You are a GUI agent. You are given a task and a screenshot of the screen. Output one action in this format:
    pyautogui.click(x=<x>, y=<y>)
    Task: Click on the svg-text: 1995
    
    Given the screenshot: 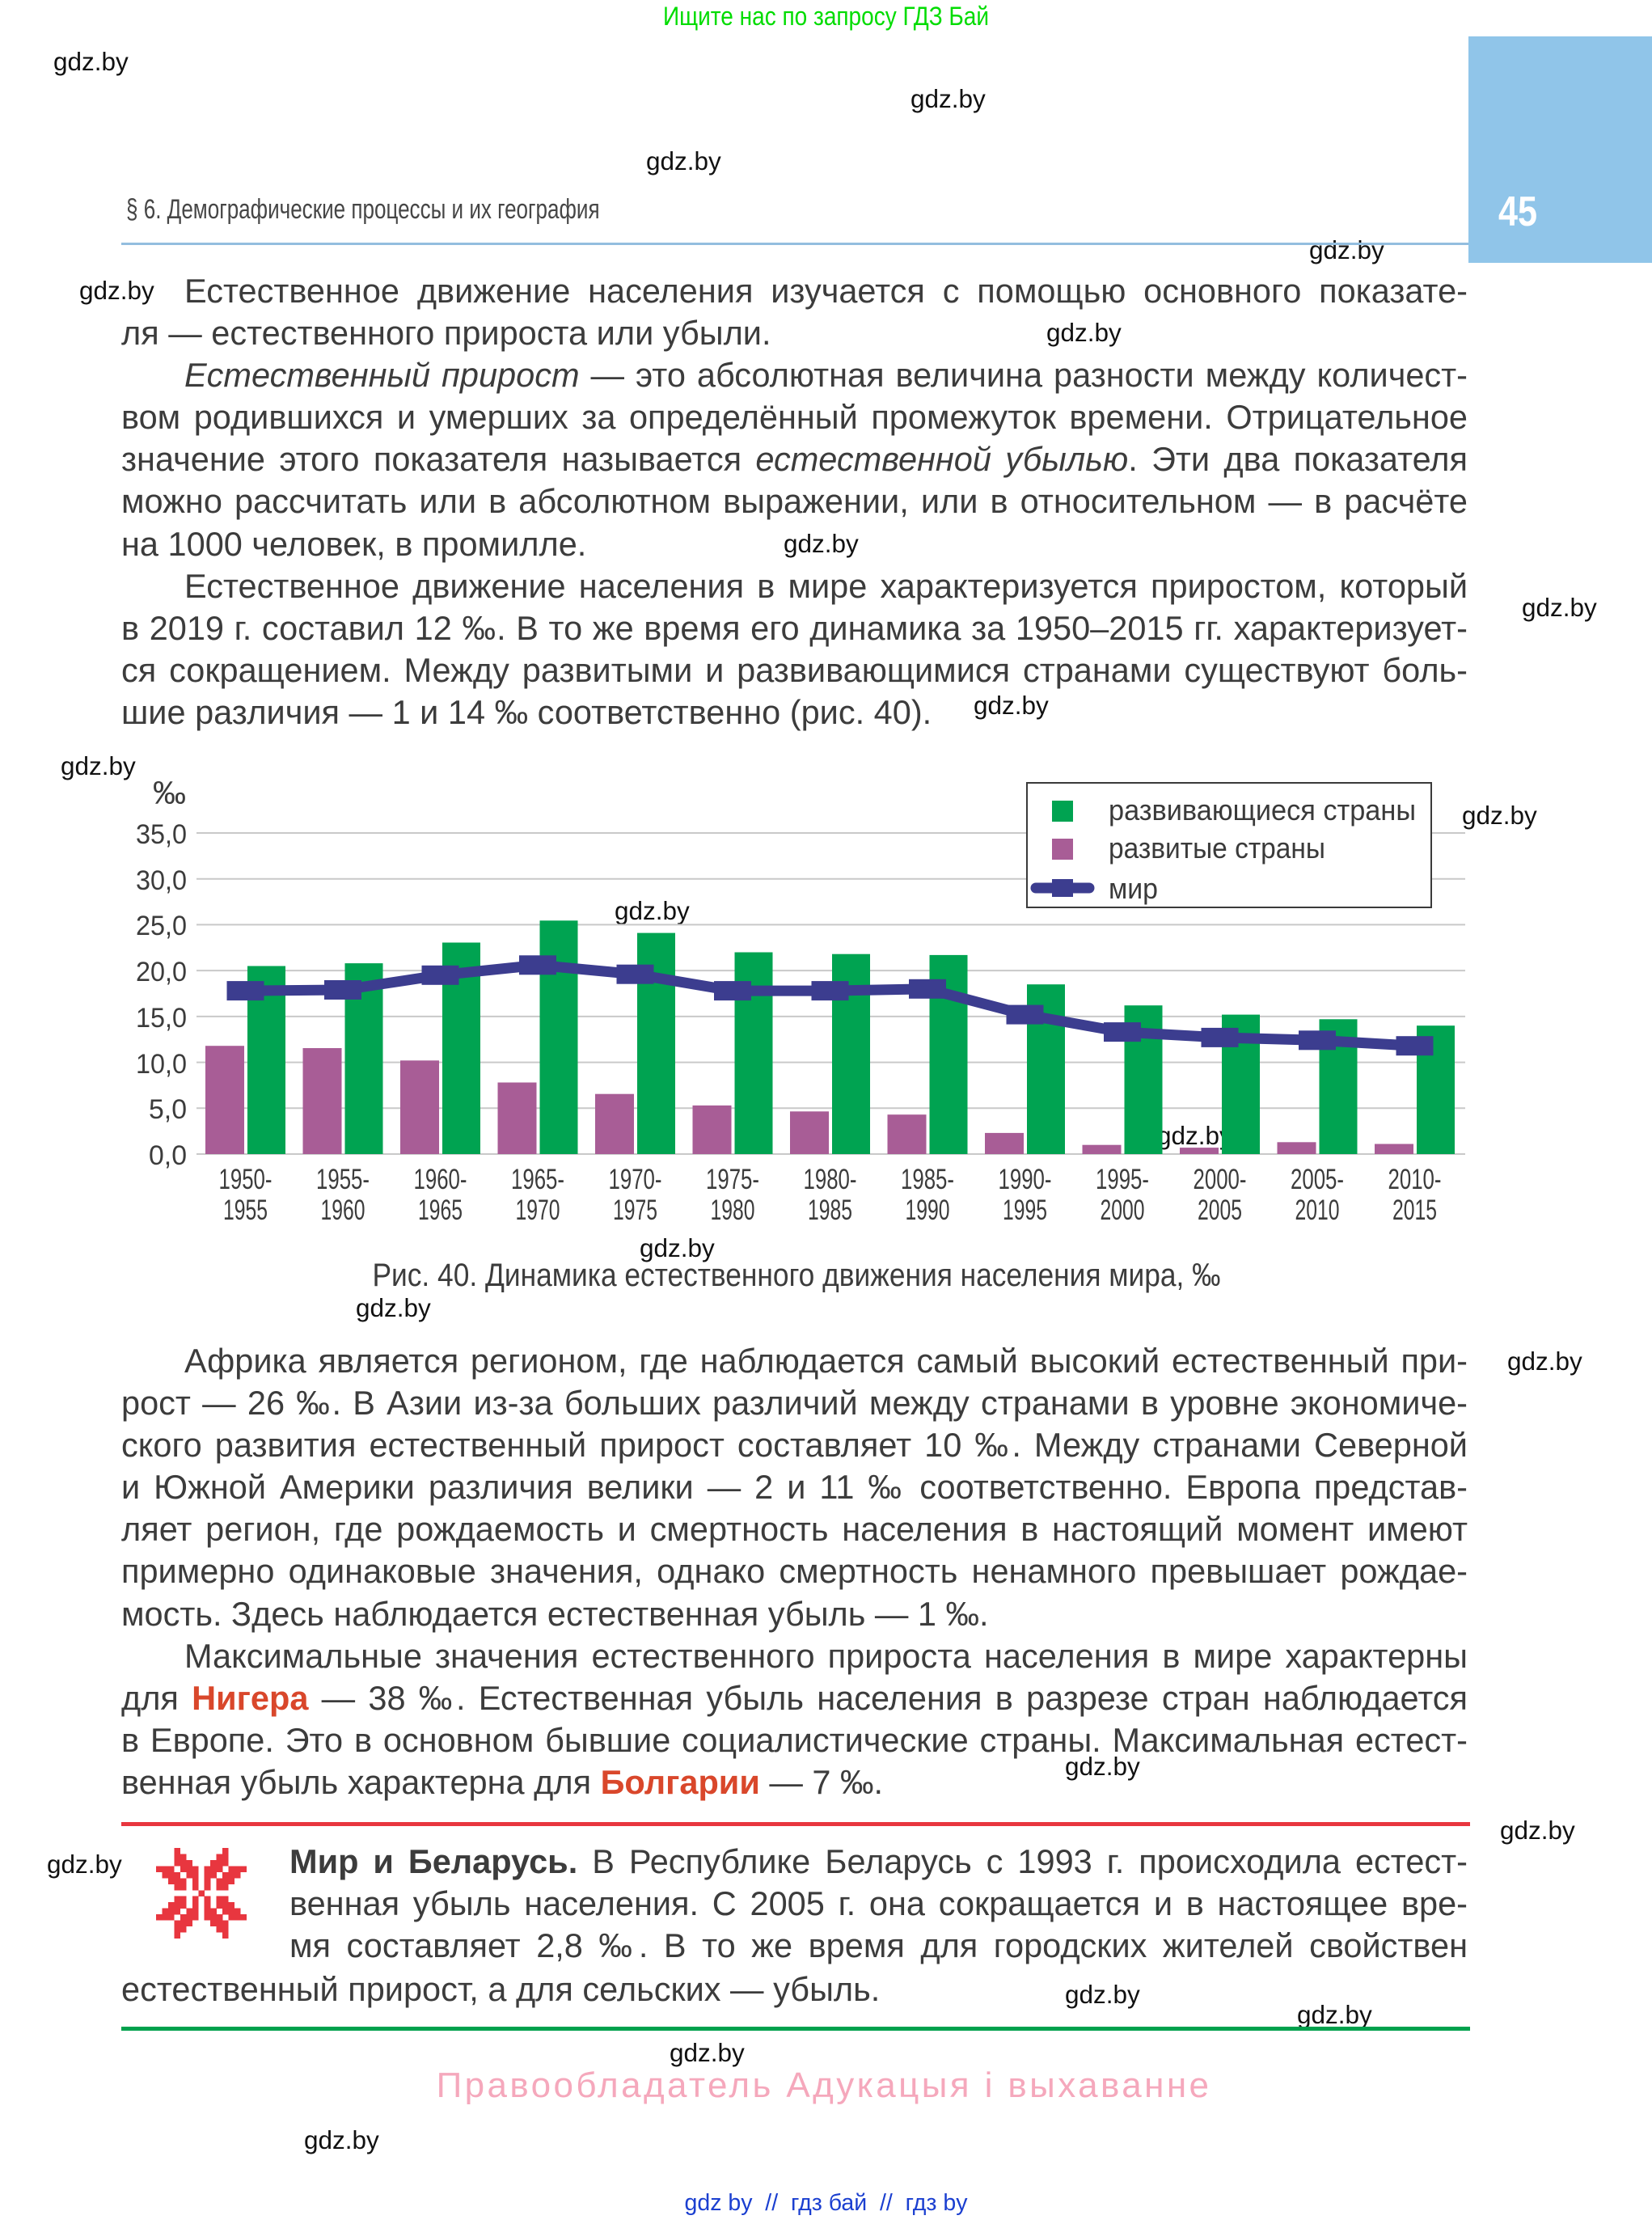 What is the action you would take?
    pyautogui.click(x=1025, y=1210)
    